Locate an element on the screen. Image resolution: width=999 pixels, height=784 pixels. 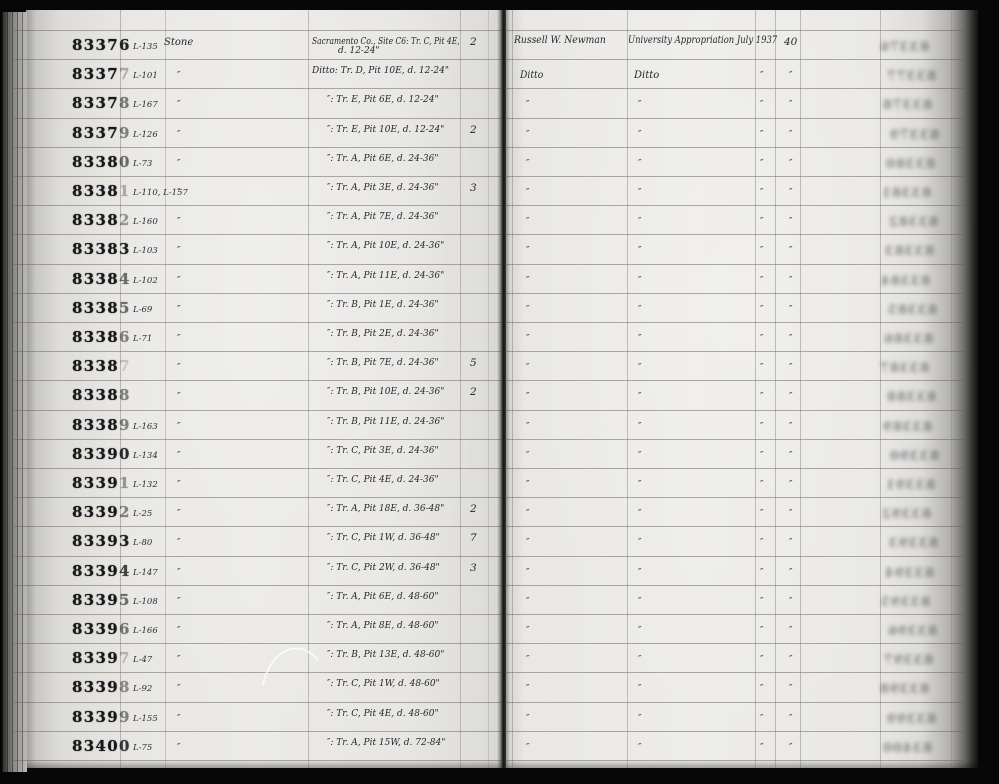
catalog-number: L-25 is located at coordinates (143, 514).